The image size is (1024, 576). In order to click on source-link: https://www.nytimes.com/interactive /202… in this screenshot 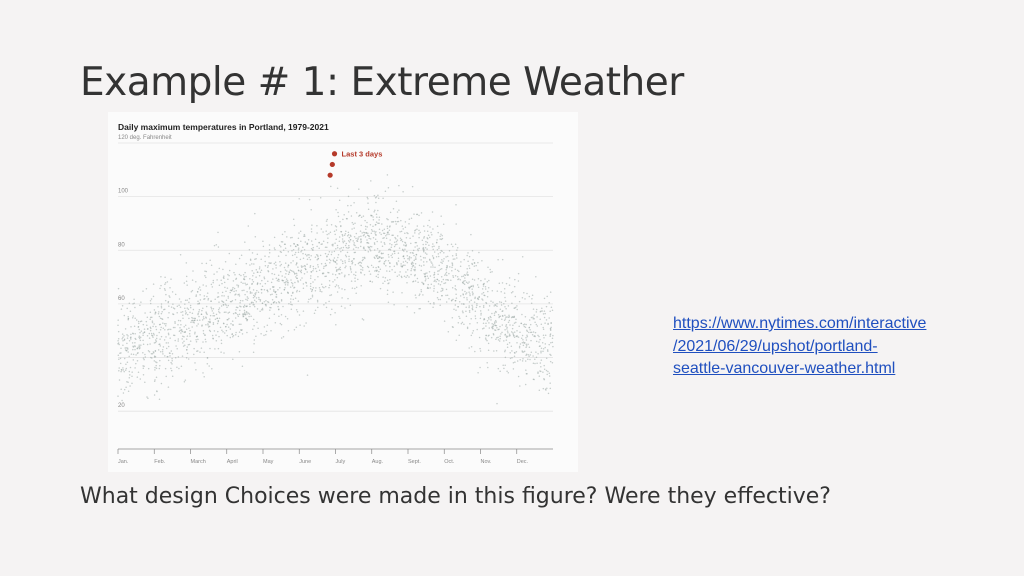, I will do `click(823, 347)`.